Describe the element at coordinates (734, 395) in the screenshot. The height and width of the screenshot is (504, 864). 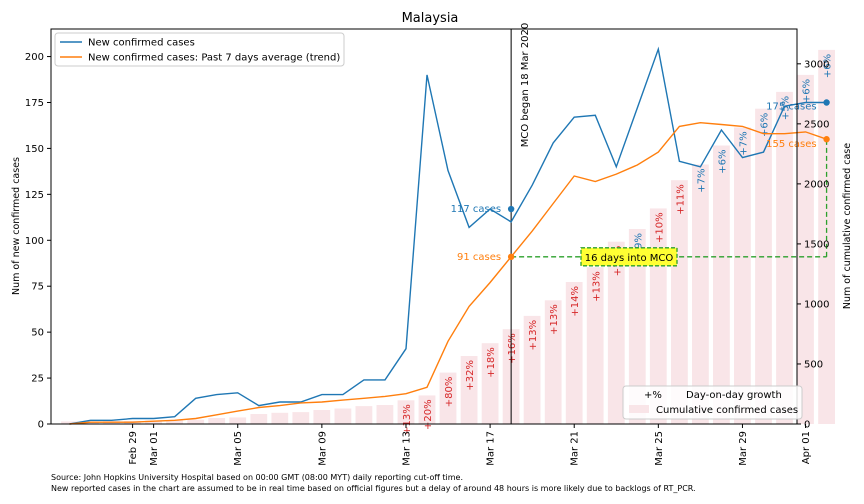
I see `legend-growth-label: Day-on-day growth` at that location.